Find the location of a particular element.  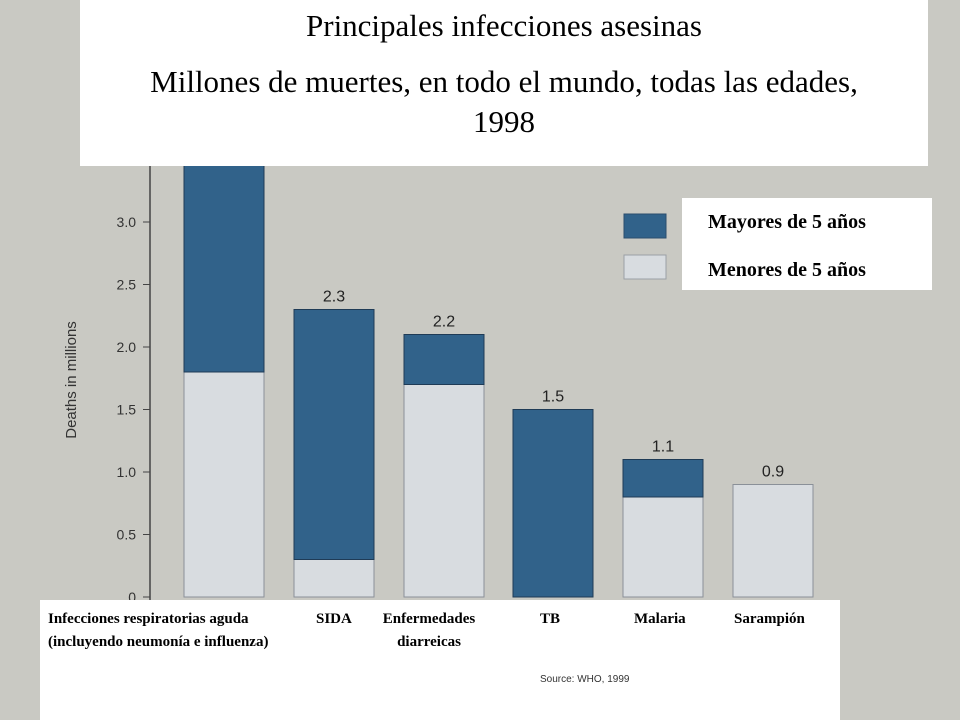

bar-value-label: 2.3 is located at coordinates (334, 297).